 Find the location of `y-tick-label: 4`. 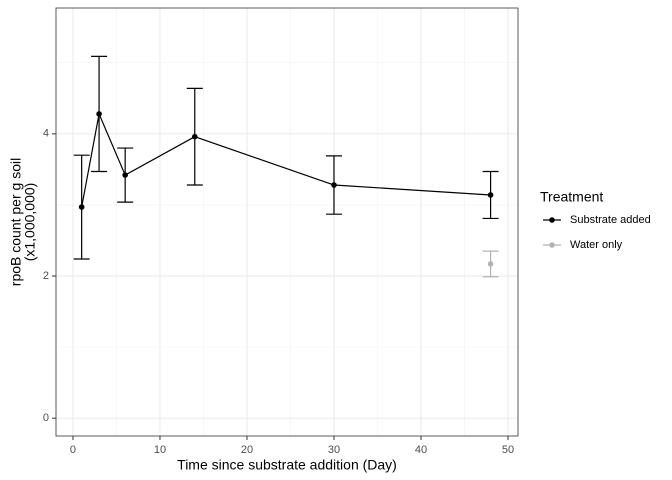

y-tick-label: 4 is located at coordinates (46, 134).